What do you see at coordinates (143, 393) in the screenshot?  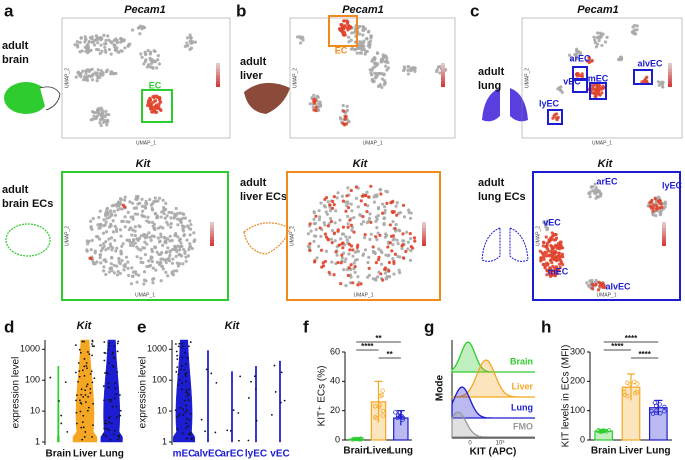 I see `y-axis-label: expression level` at bounding box center [143, 393].